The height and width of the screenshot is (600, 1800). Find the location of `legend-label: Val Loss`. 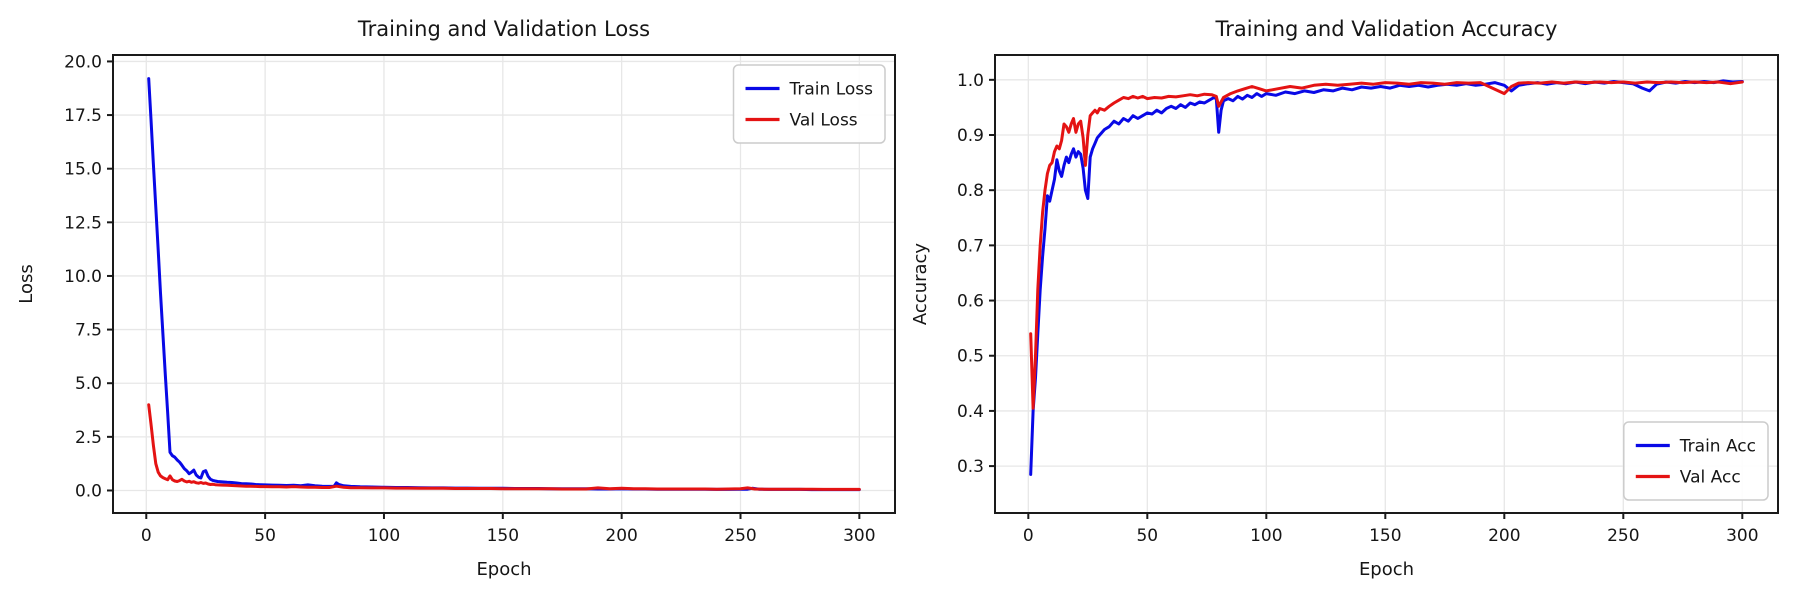

legend-label: Val Loss is located at coordinates (824, 121).